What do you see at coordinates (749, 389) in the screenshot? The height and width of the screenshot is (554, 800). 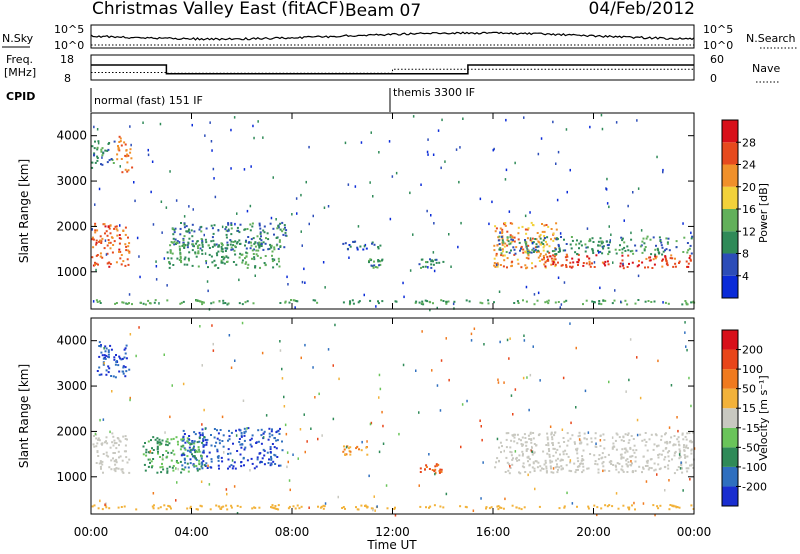 I see `velocity-colorbar-tick-label: 50` at bounding box center [749, 389].